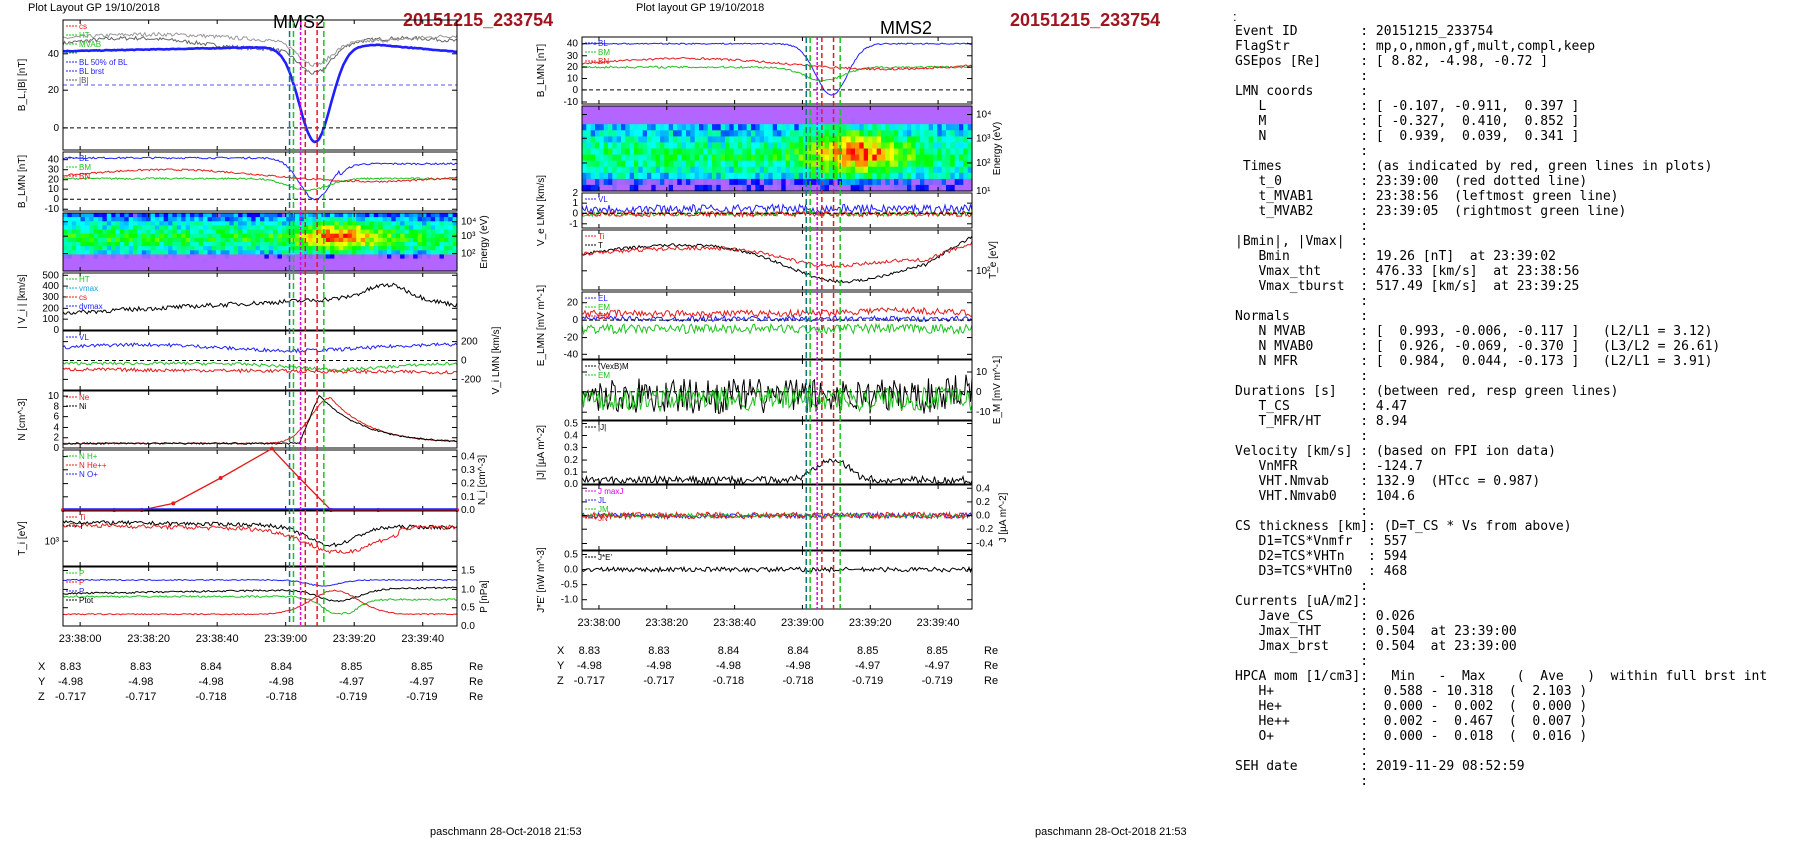 Image resolution: width=1804 pixels, height=841 pixels. Describe the element at coordinates (50, 308) in the screenshot. I see `y-tick-label: 200` at that location.